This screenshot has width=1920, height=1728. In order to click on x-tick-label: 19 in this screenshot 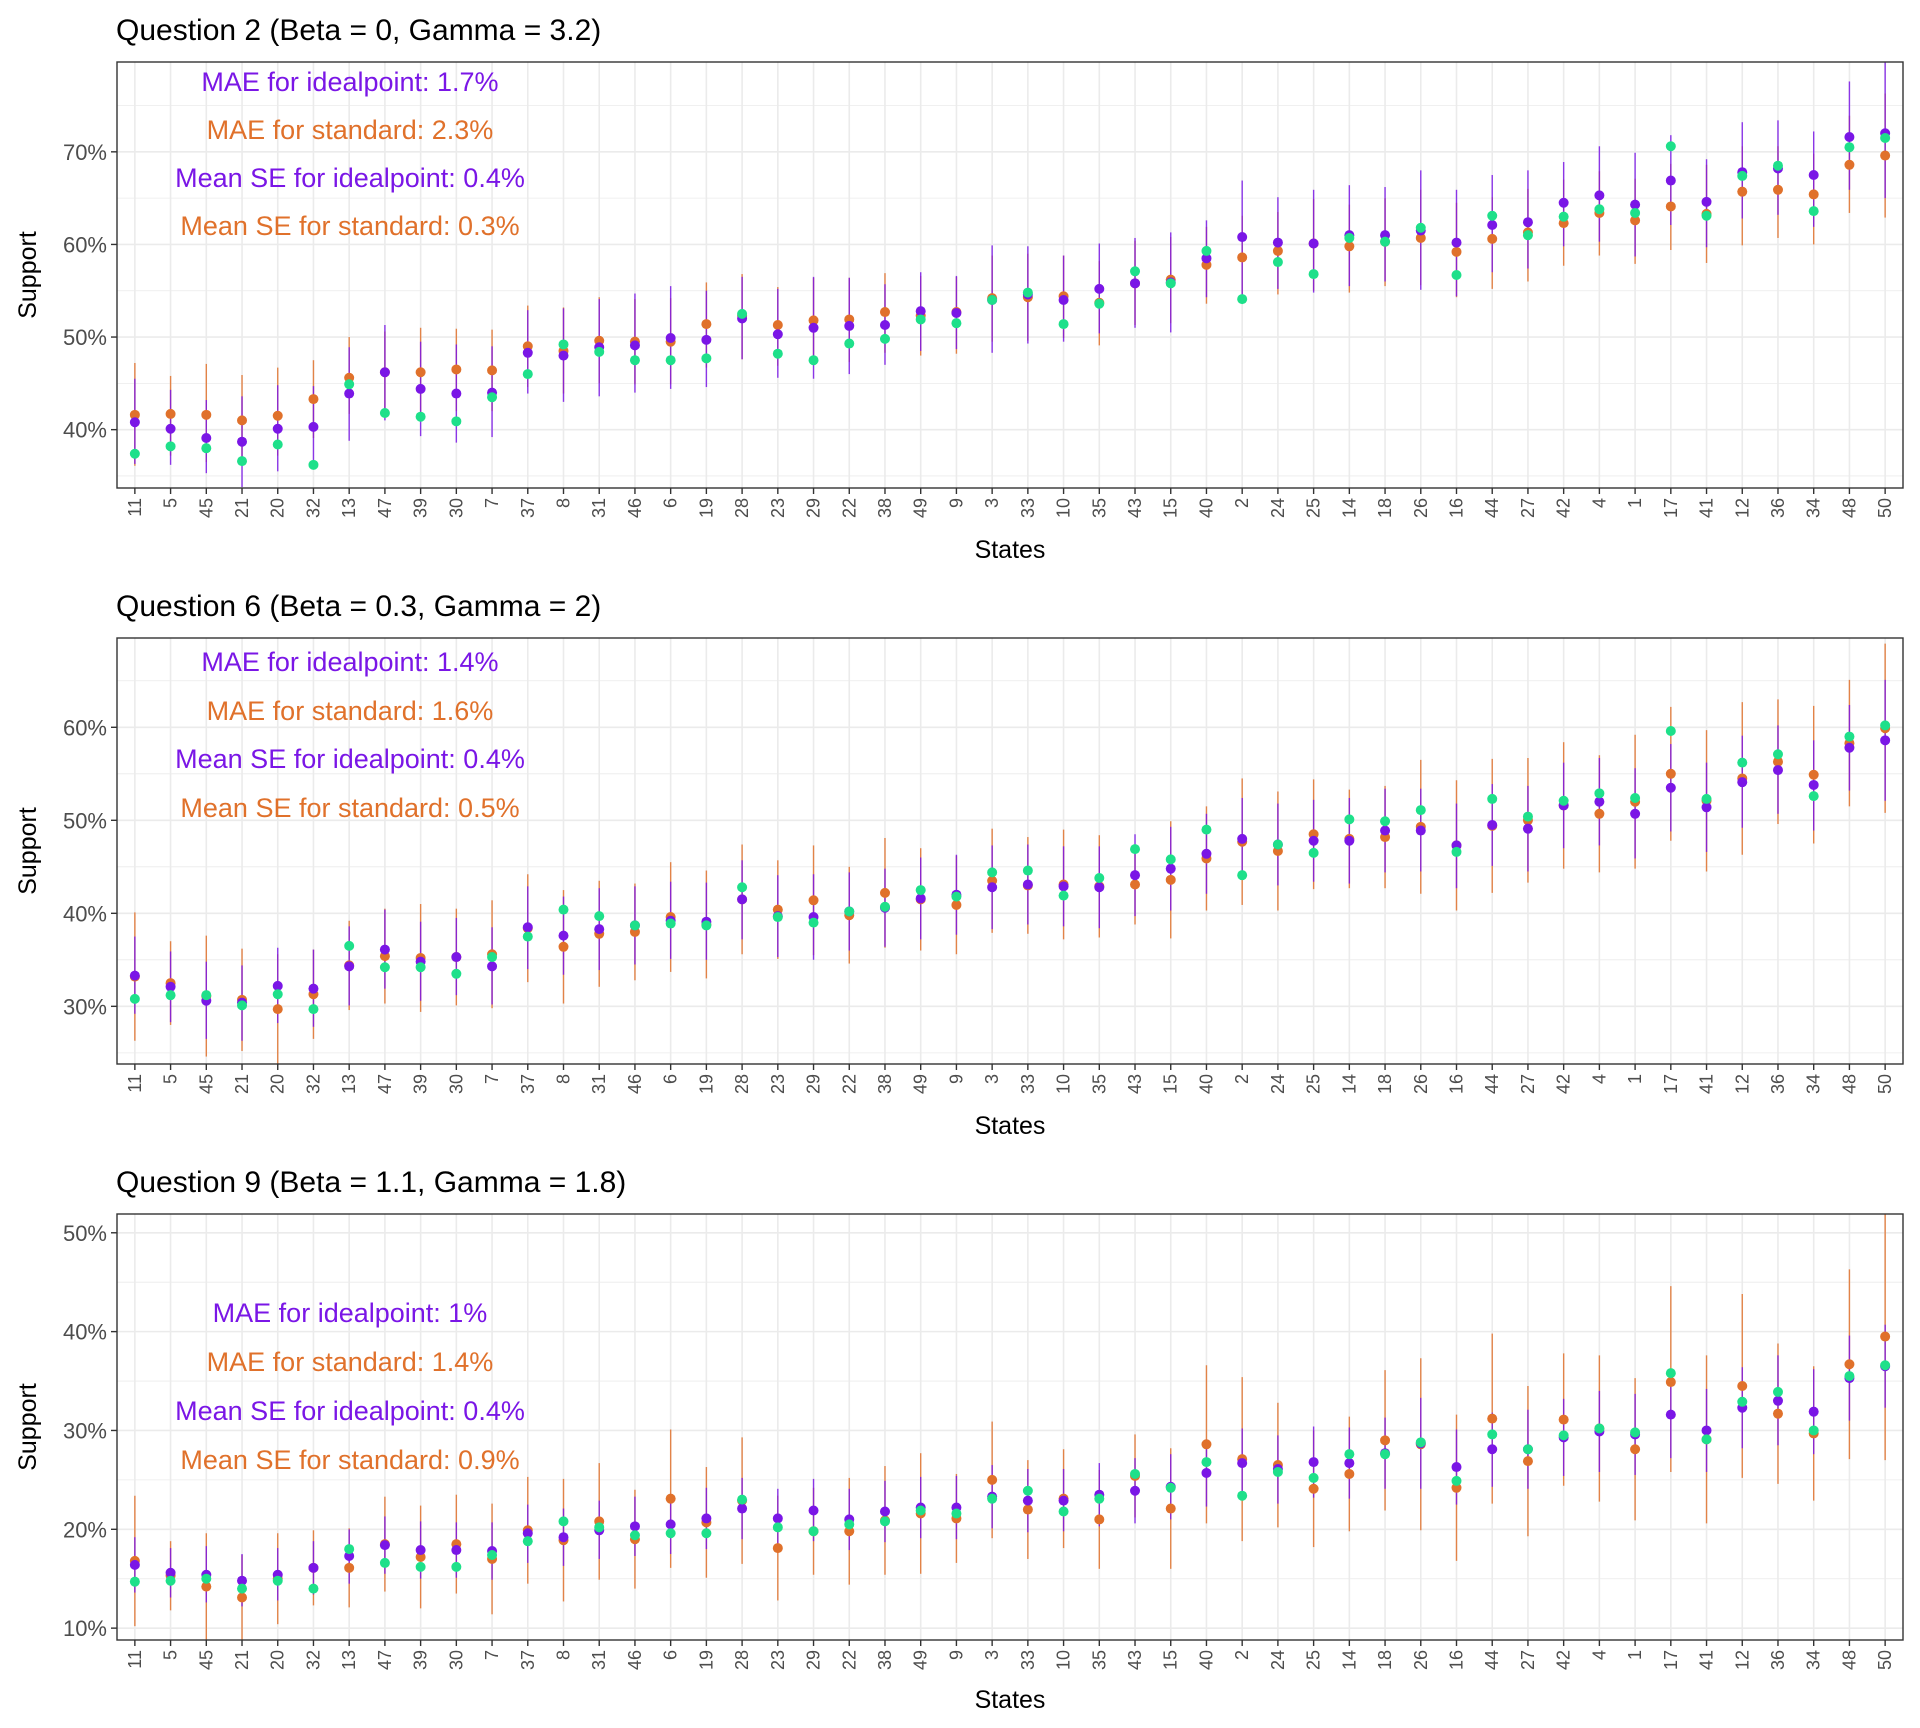, I will do `click(706, 1660)`.